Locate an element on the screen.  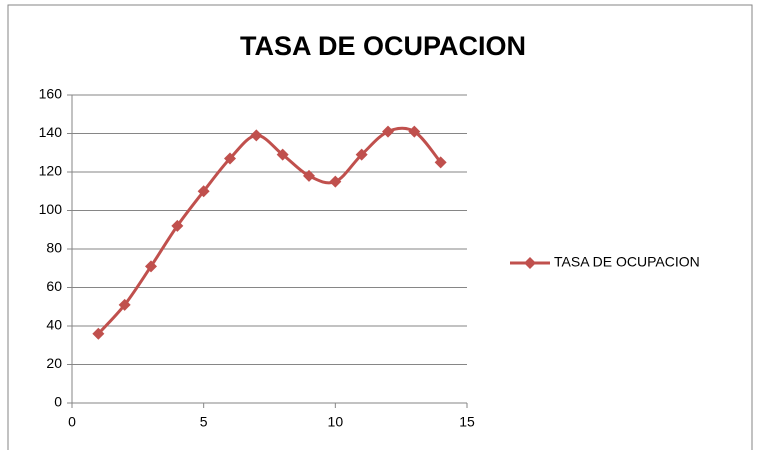
x-tick-label: 0 is located at coordinates (72, 422).